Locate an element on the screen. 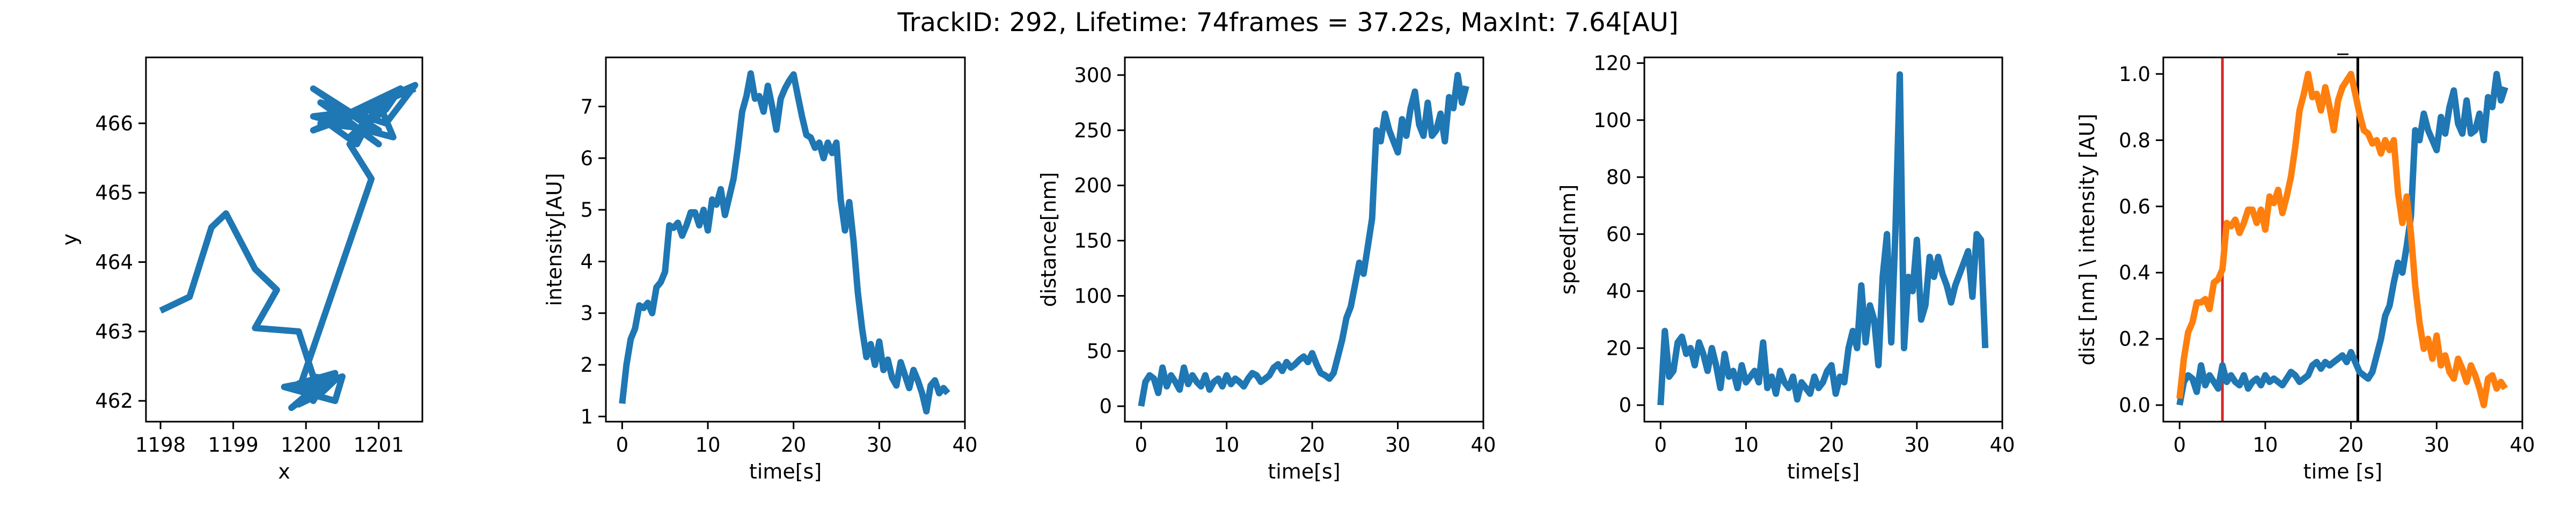 The image size is (2576, 515). y-tick-label: 3 is located at coordinates (586, 314).